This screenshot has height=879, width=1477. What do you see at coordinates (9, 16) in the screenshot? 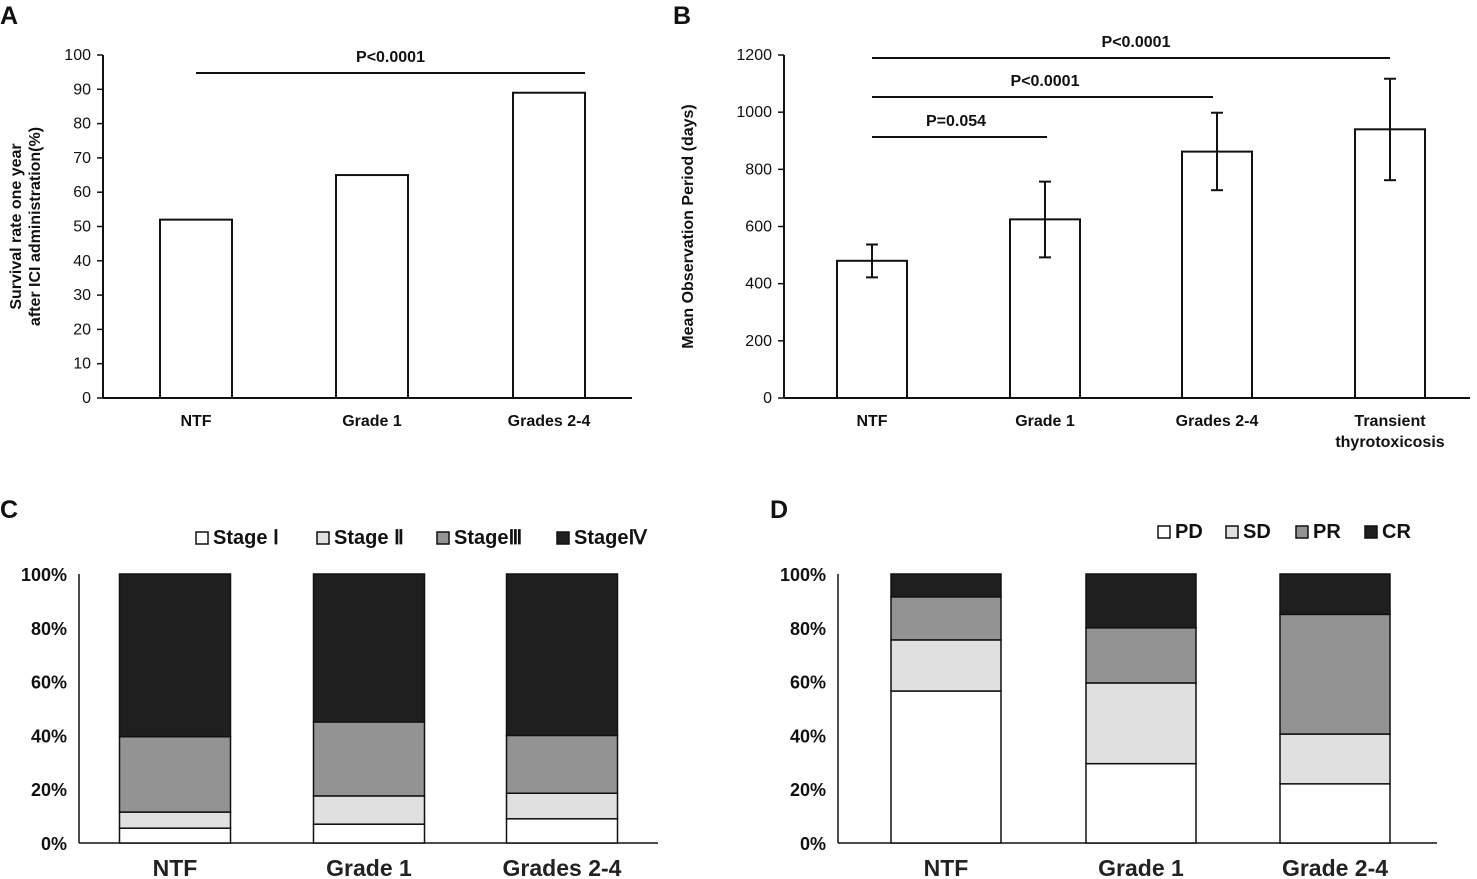
I see `panel-label-a: A` at bounding box center [9, 16].